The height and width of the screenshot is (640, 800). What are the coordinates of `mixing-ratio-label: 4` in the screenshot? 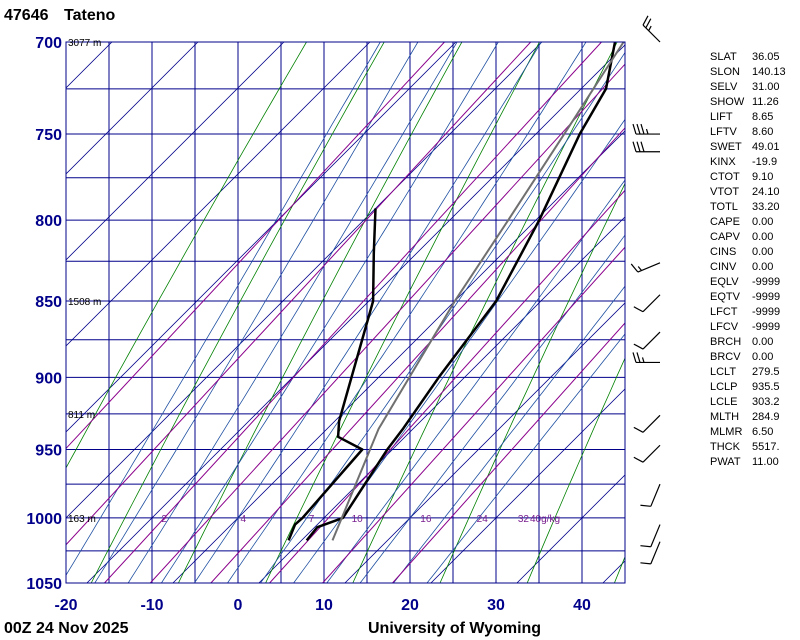 It's located at (243, 519).